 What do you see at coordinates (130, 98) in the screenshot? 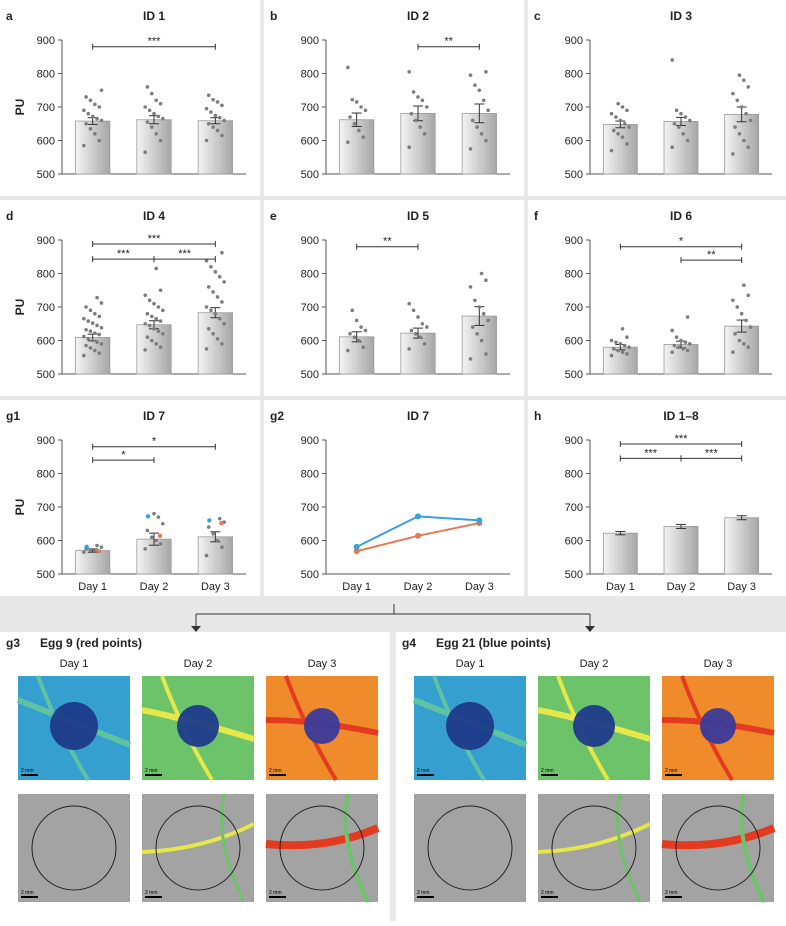
I see `chart-panel-a: a ID 1 500 600 700 800 900 PU ***` at bounding box center [130, 98].